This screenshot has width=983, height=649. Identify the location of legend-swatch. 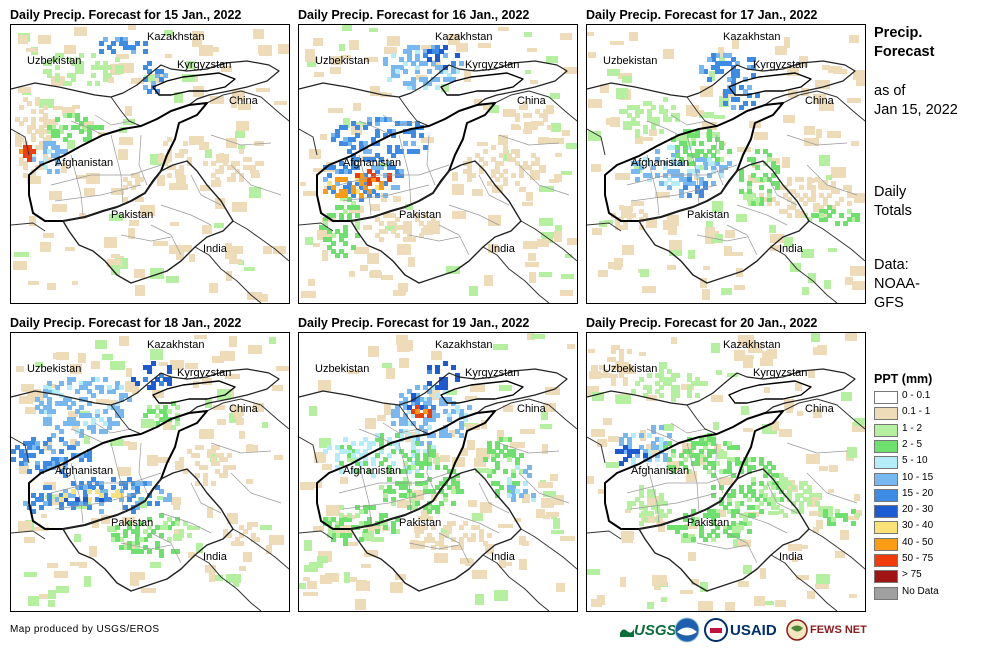
(886, 560).